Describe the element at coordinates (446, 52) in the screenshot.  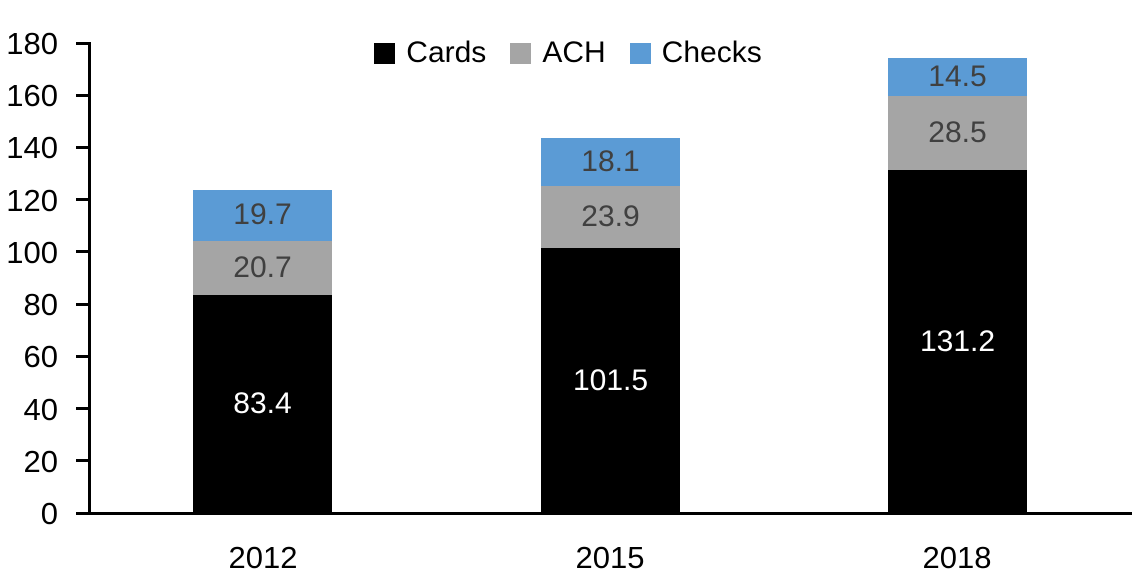
I see `legend-label: Cards` at that location.